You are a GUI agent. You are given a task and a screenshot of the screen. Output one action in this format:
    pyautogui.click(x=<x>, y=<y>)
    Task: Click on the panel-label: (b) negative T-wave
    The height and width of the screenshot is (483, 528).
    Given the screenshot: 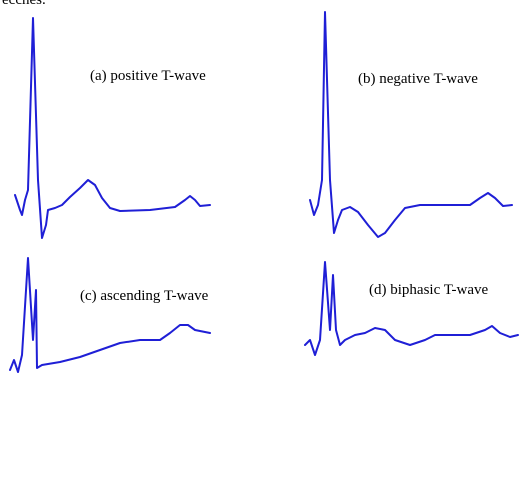 What is the action you would take?
    pyautogui.click(x=418, y=79)
    